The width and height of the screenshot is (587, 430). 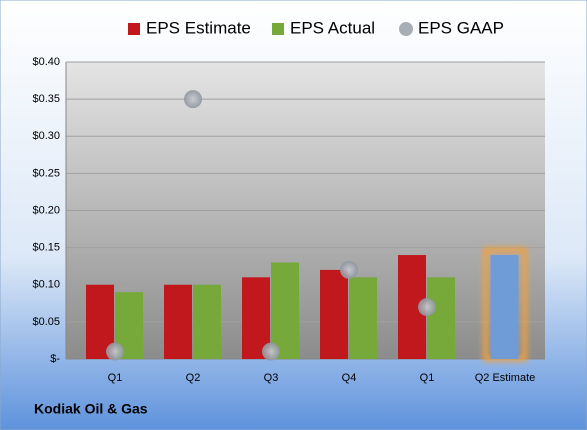 What do you see at coordinates (46, 99) in the screenshot?
I see `y-tick-label: $0.35` at bounding box center [46, 99].